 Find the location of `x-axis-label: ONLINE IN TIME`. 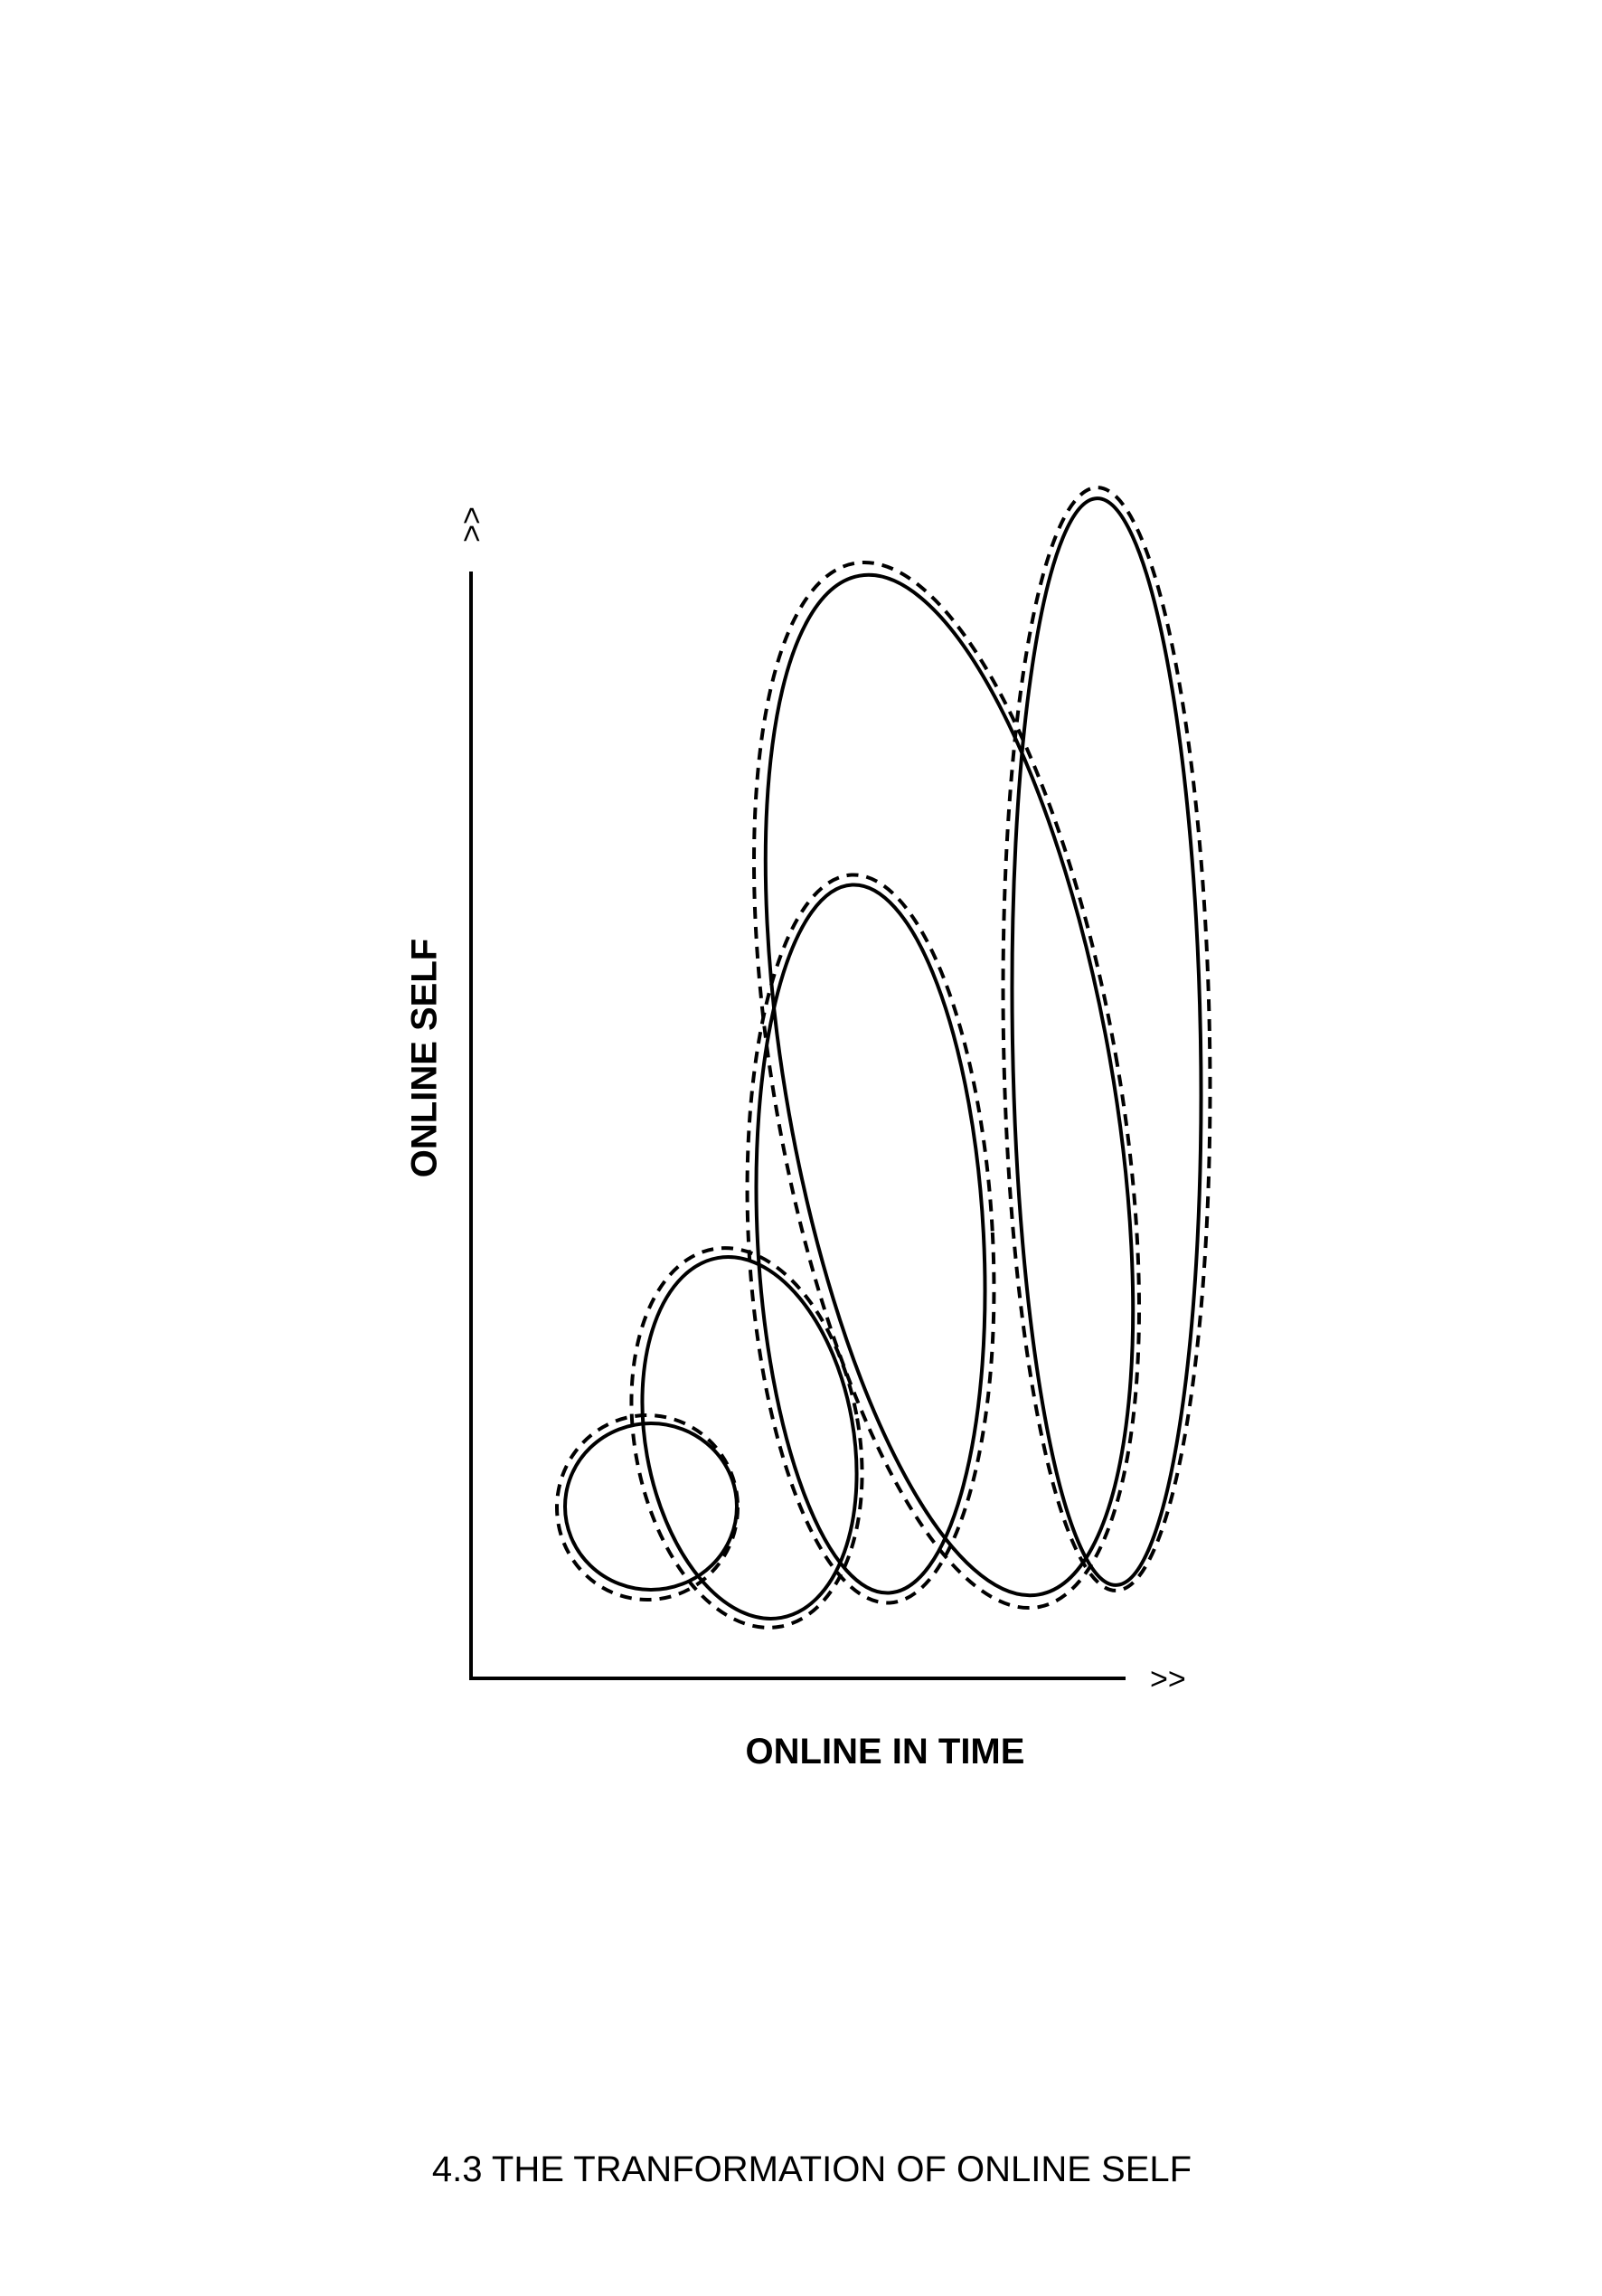

x-axis-label: ONLINE IN TIME is located at coordinates (885, 1752).